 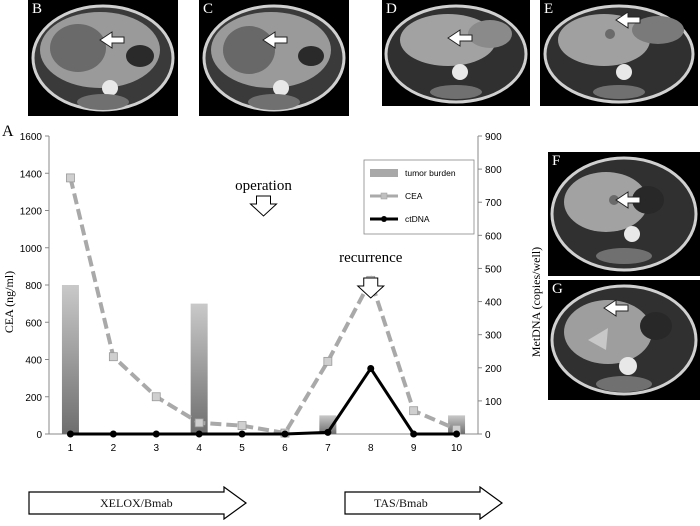 I want to click on y-axis-label: CEA (ng/ml), so click(x=9, y=302).